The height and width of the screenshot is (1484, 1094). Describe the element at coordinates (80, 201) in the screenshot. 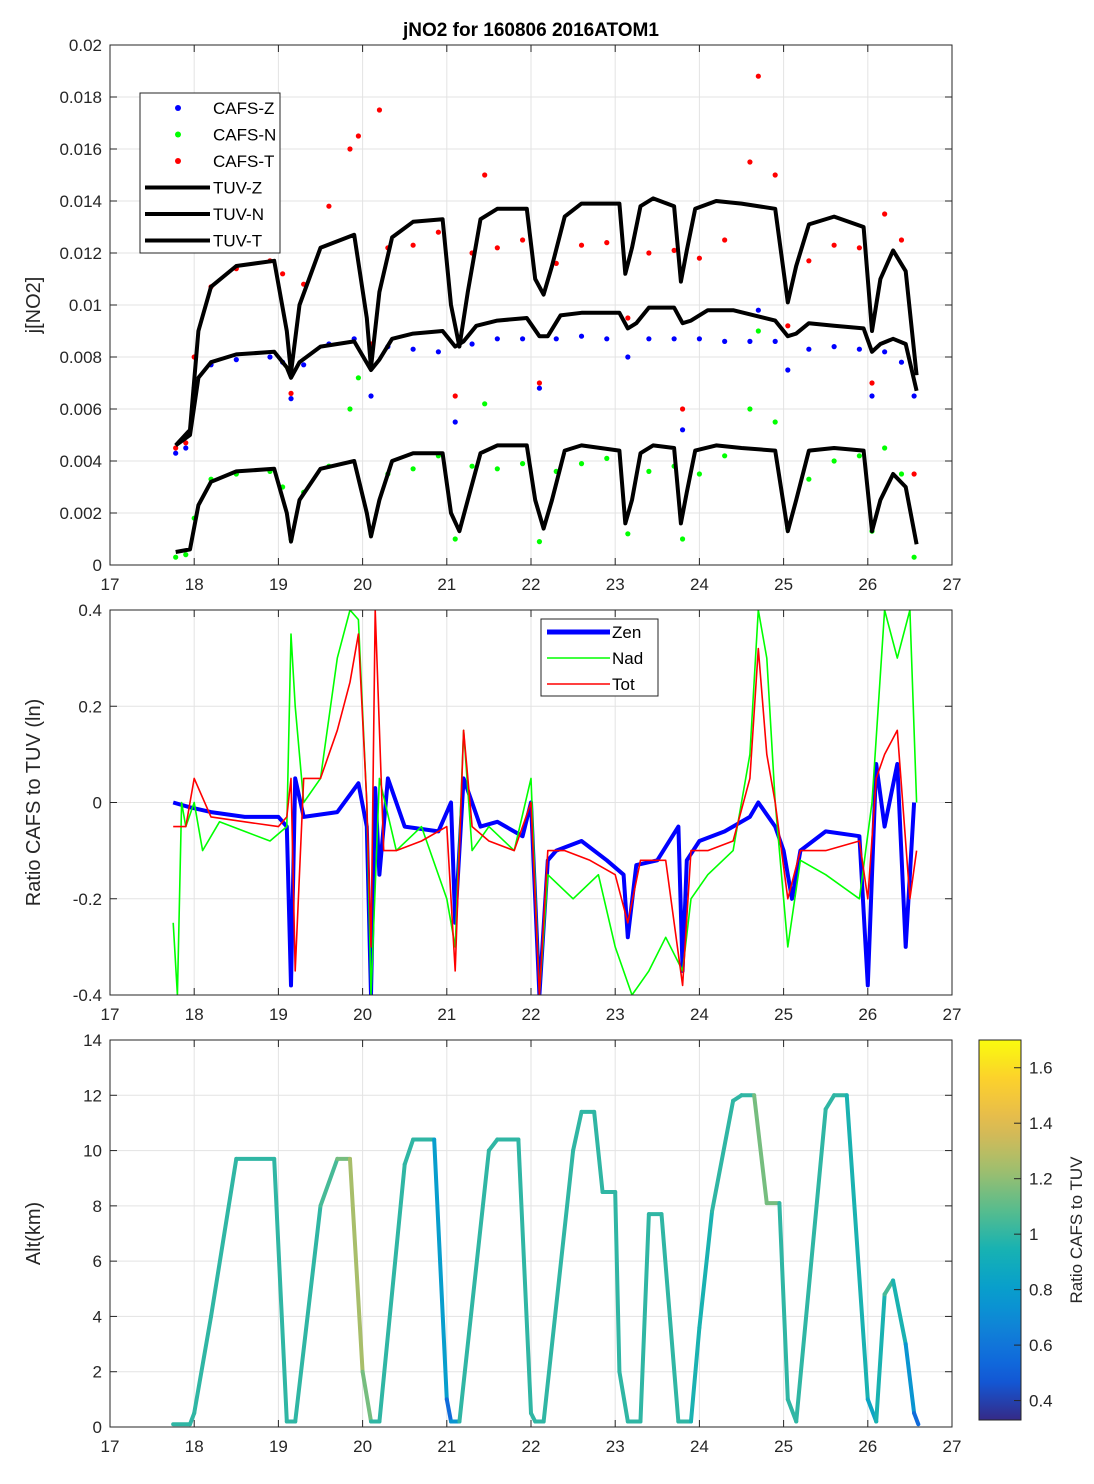

I see `y-tick-label: 0.014` at that location.